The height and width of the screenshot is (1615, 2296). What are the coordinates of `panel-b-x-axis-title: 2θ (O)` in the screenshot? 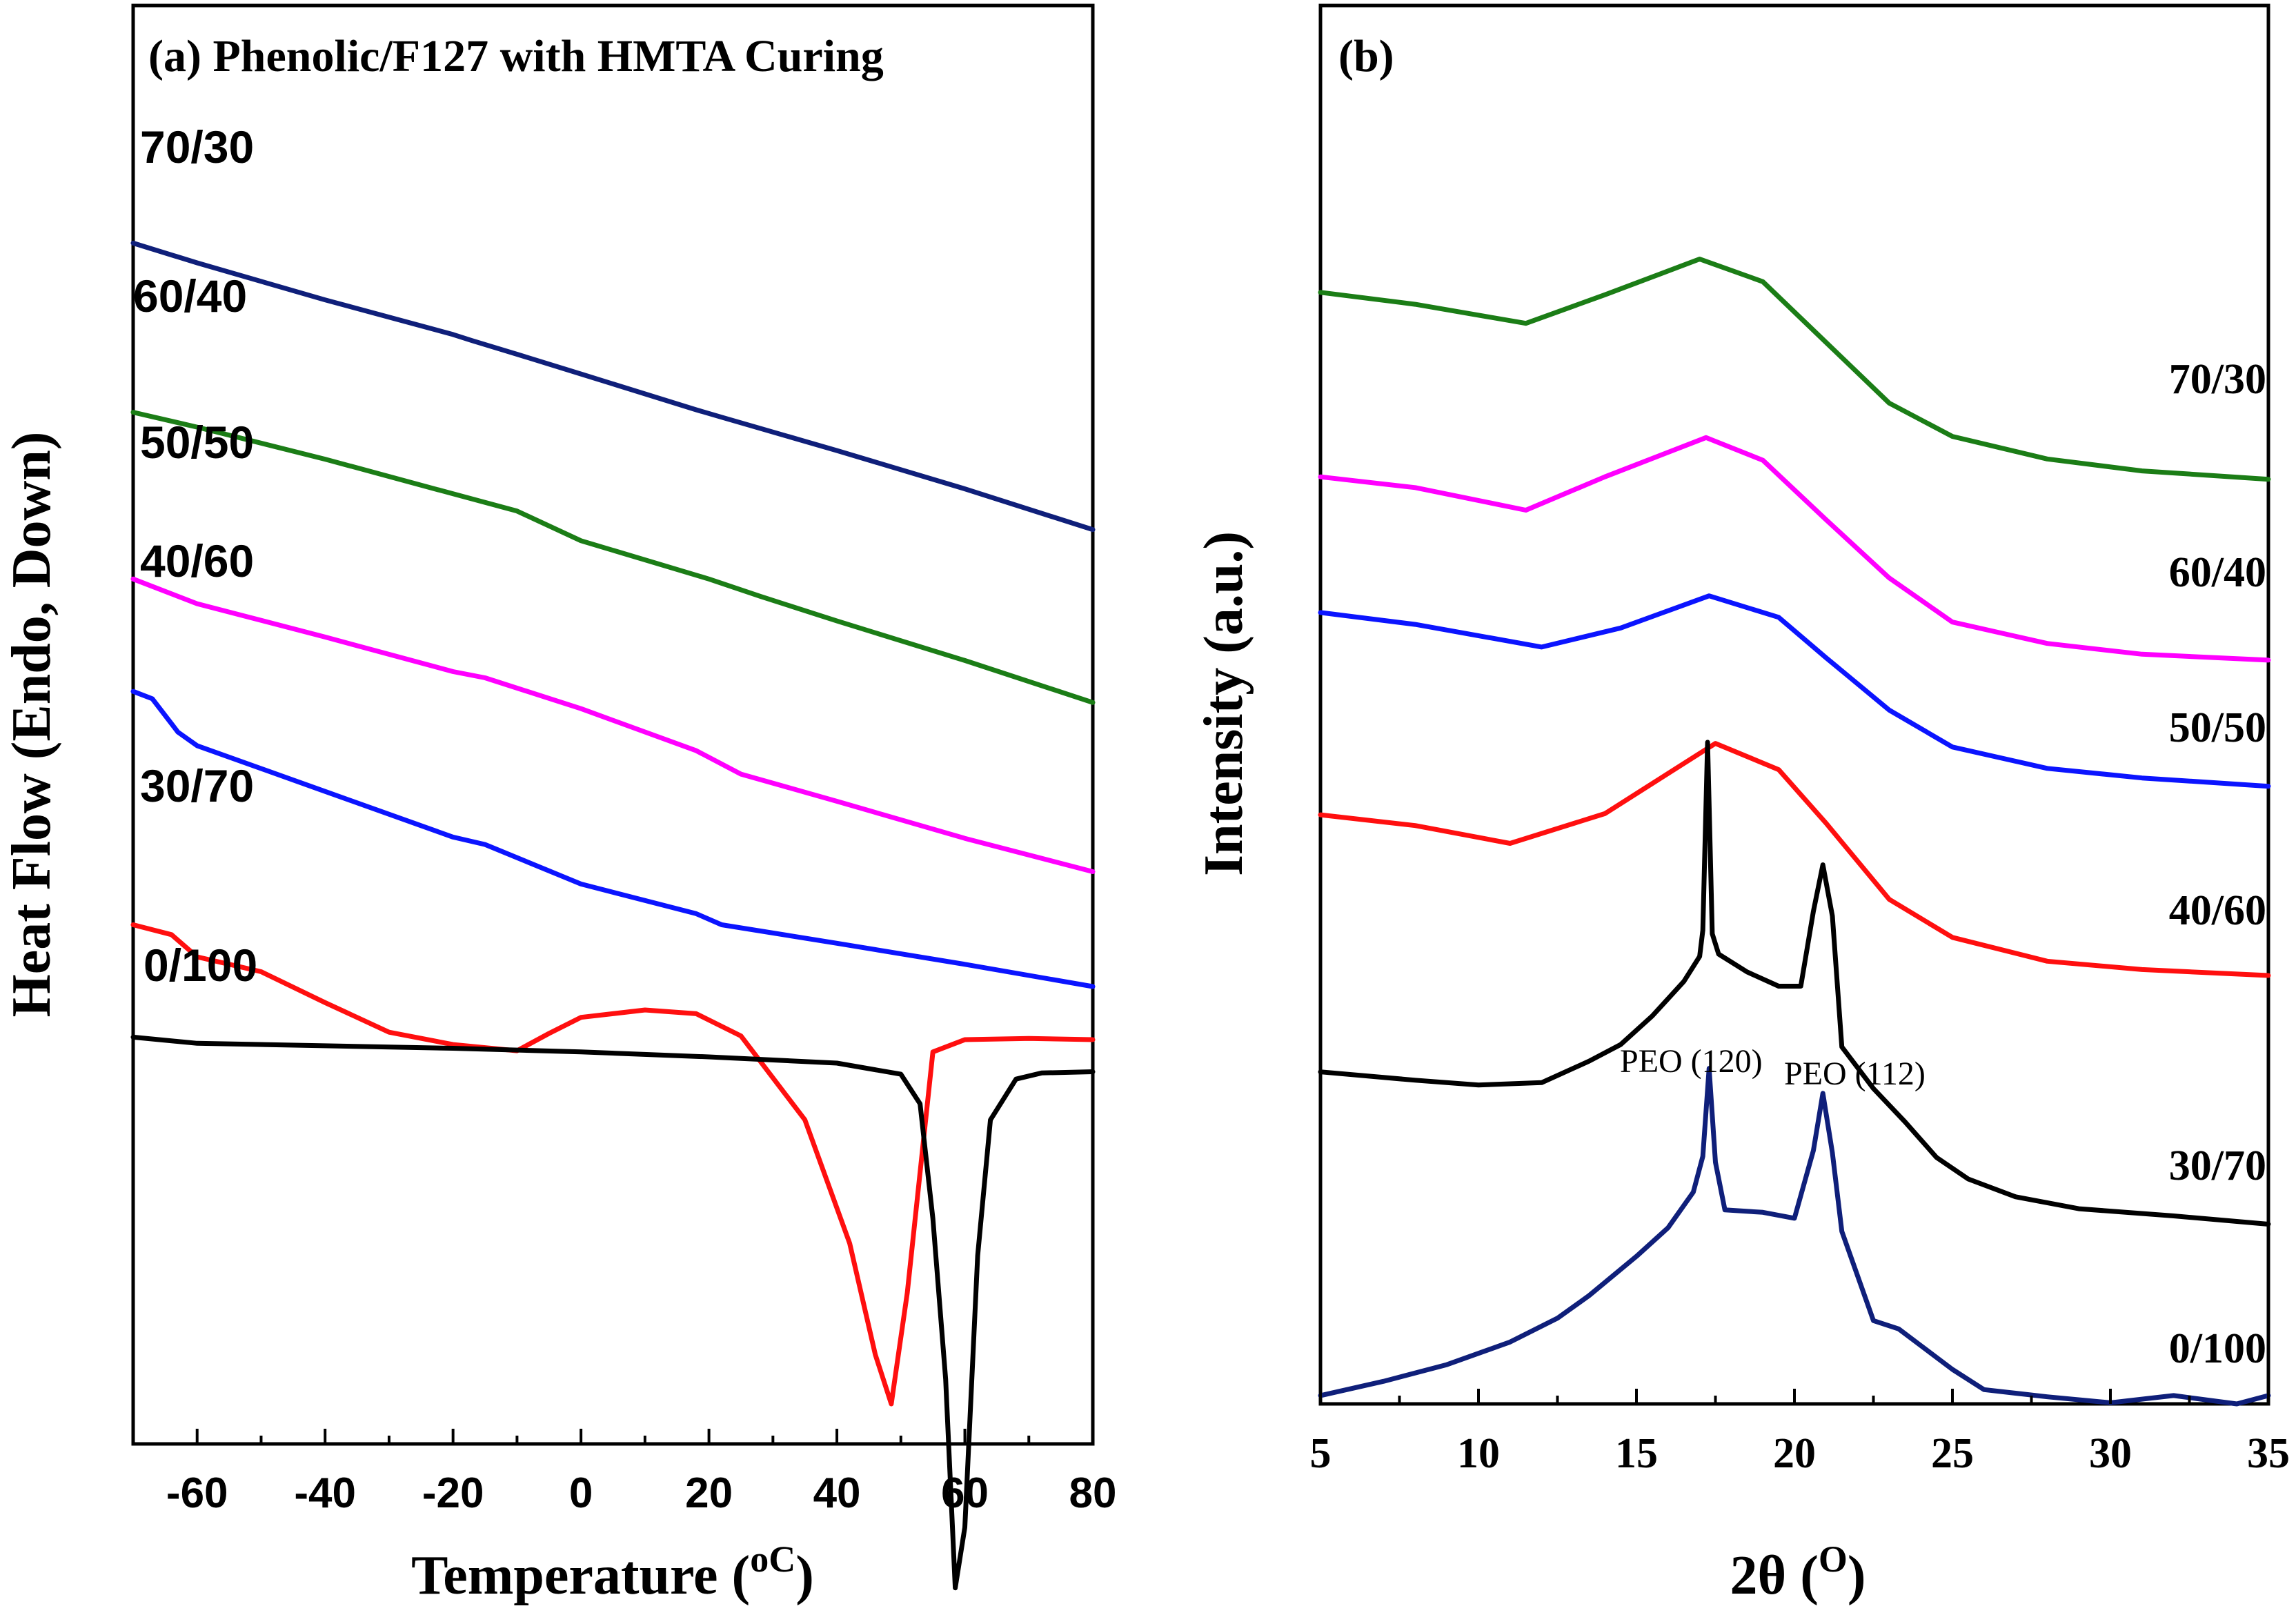 It's located at (1798, 1572).